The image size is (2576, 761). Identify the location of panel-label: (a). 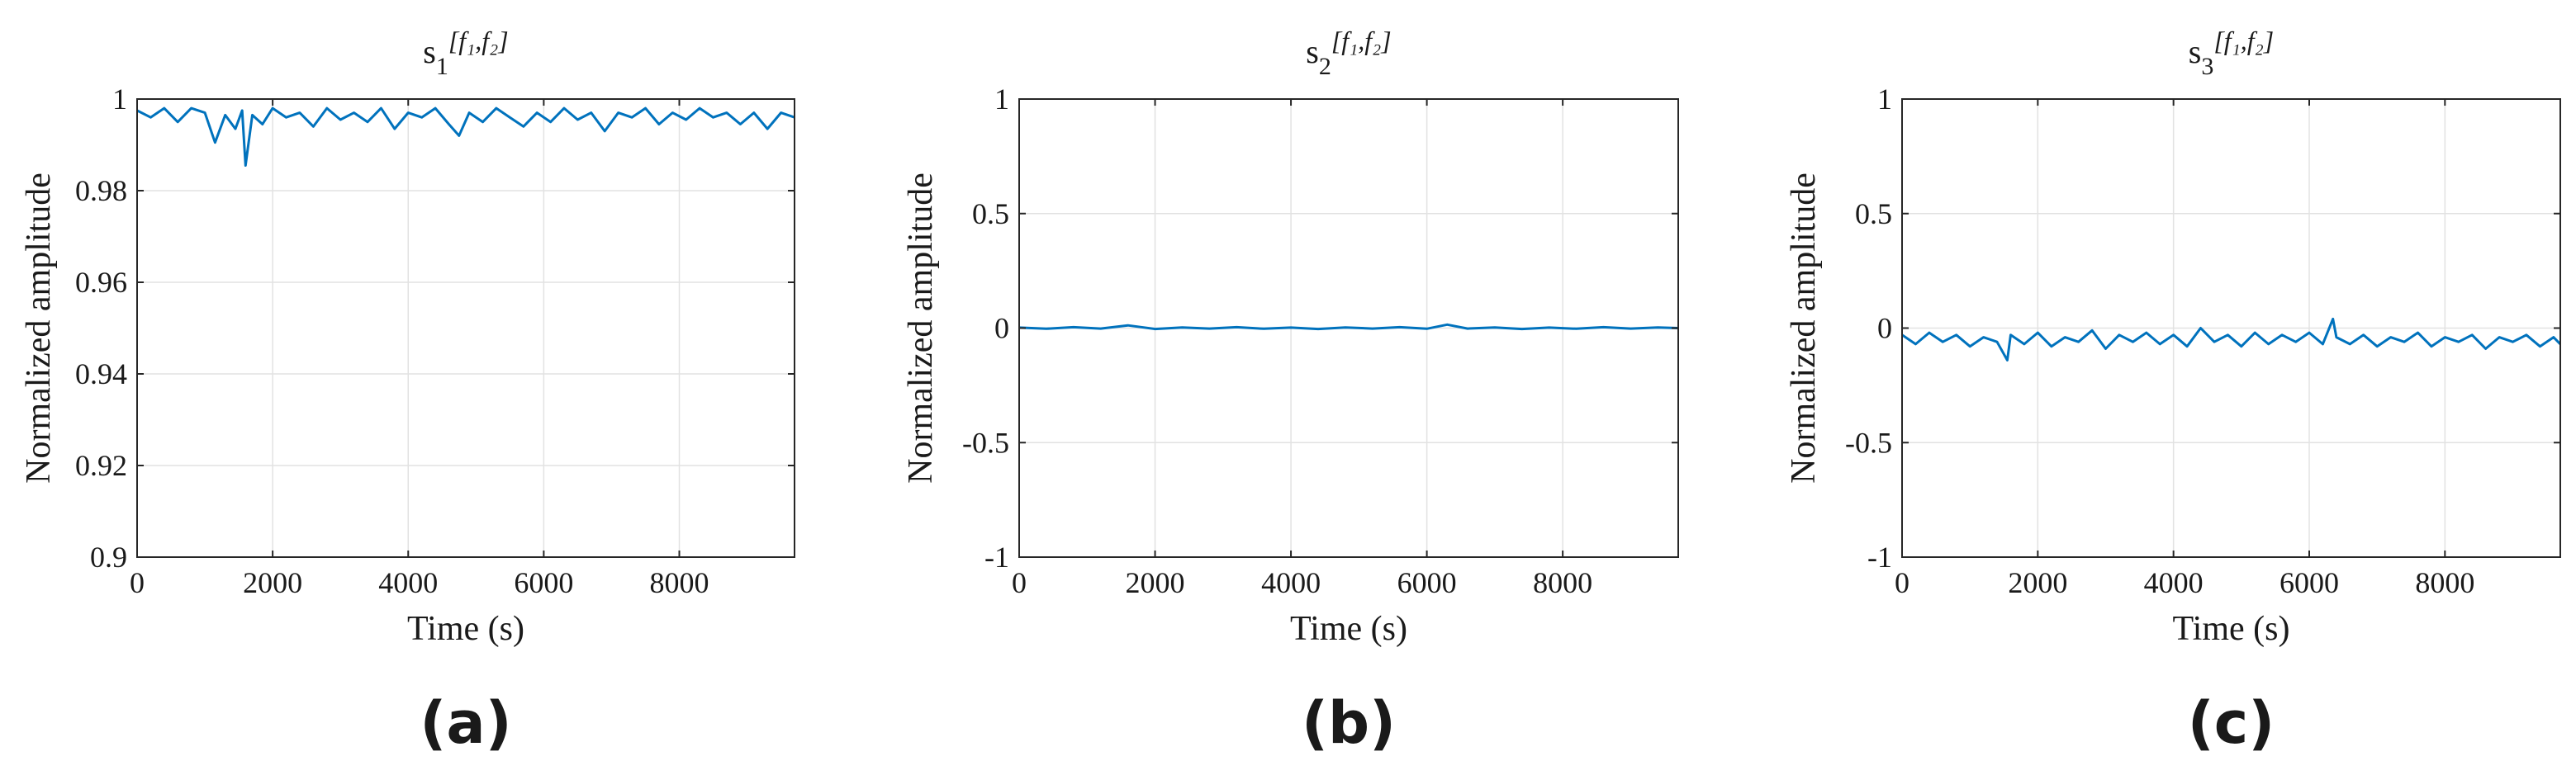
(465, 723).